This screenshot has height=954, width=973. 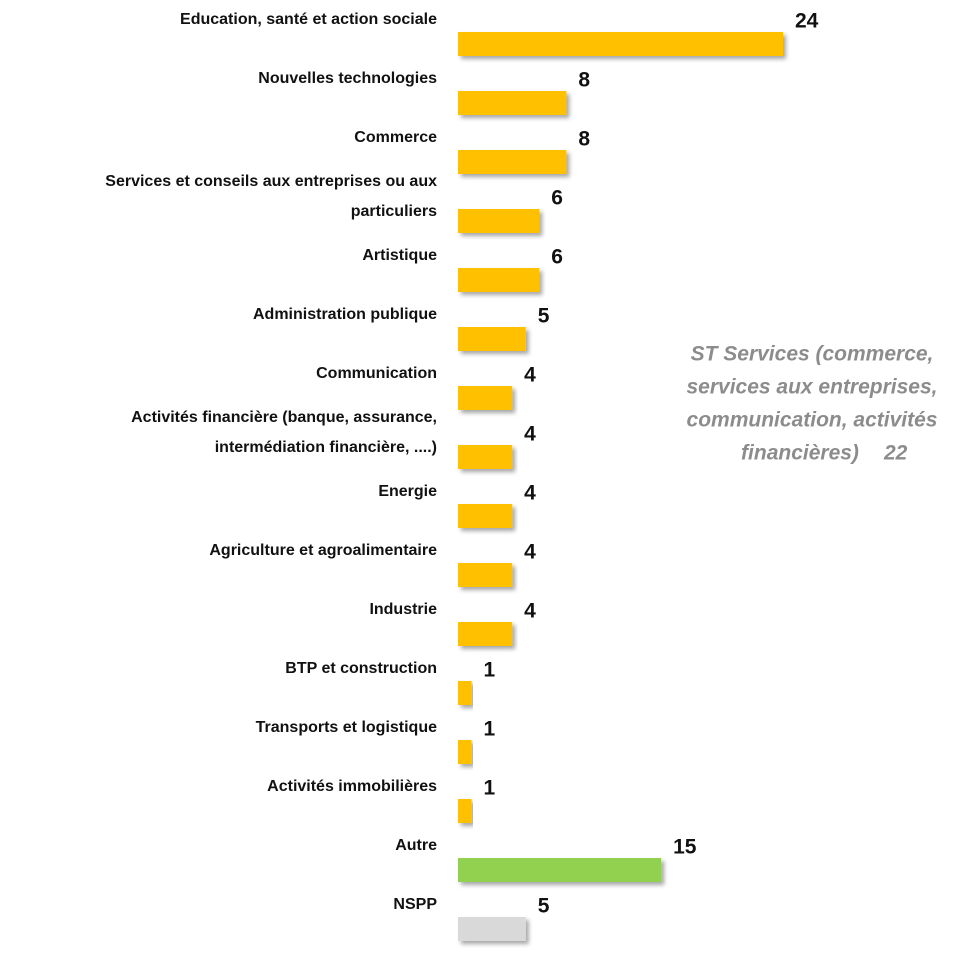 What do you see at coordinates (895, 453) in the screenshot?
I see `annotation-value: 22` at bounding box center [895, 453].